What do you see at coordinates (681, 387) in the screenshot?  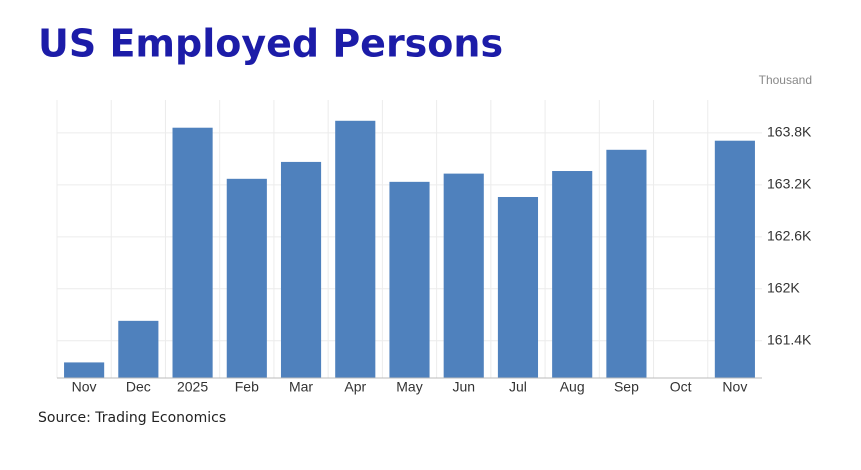 I see `x-tick-label: Oct` at bounding box center [681, 387].